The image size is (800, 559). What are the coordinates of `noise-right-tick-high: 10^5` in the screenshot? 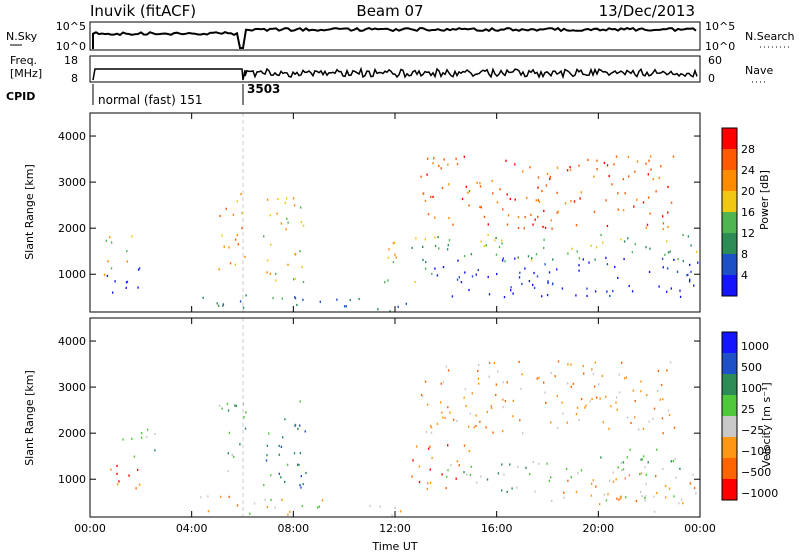 It's located at (720, 26).